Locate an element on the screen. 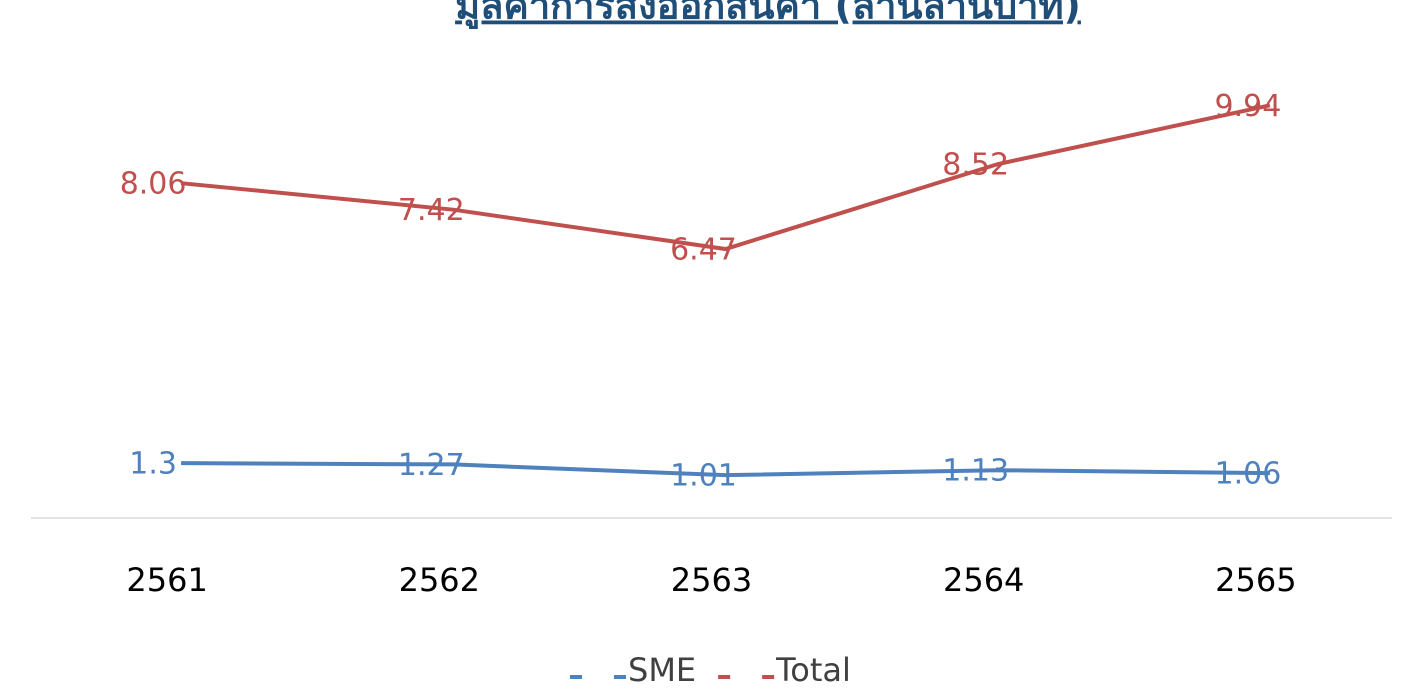 The height and width of the screenshot is (692, 1402). x-tick-label: 2565 is located at coordinates (1255, 580).